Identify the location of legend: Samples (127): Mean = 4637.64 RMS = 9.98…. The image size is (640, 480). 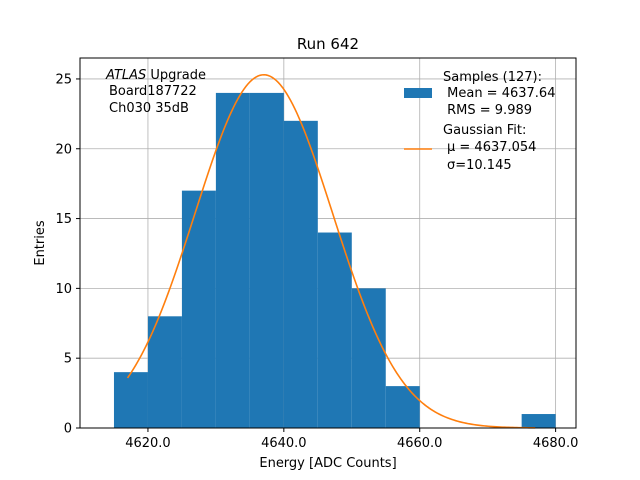
(479, 121).